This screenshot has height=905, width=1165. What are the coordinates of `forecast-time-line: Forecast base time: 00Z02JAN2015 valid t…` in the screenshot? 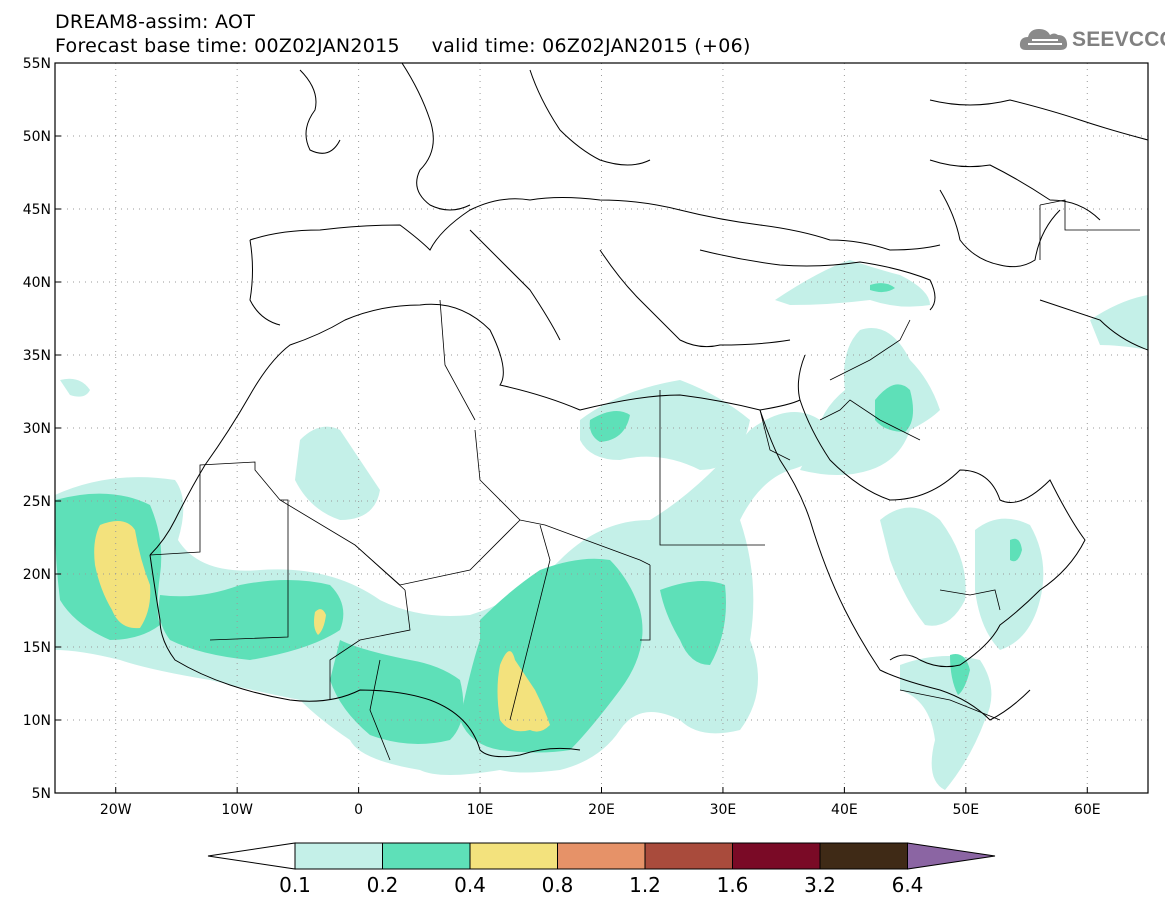 It's located at (403, 46).